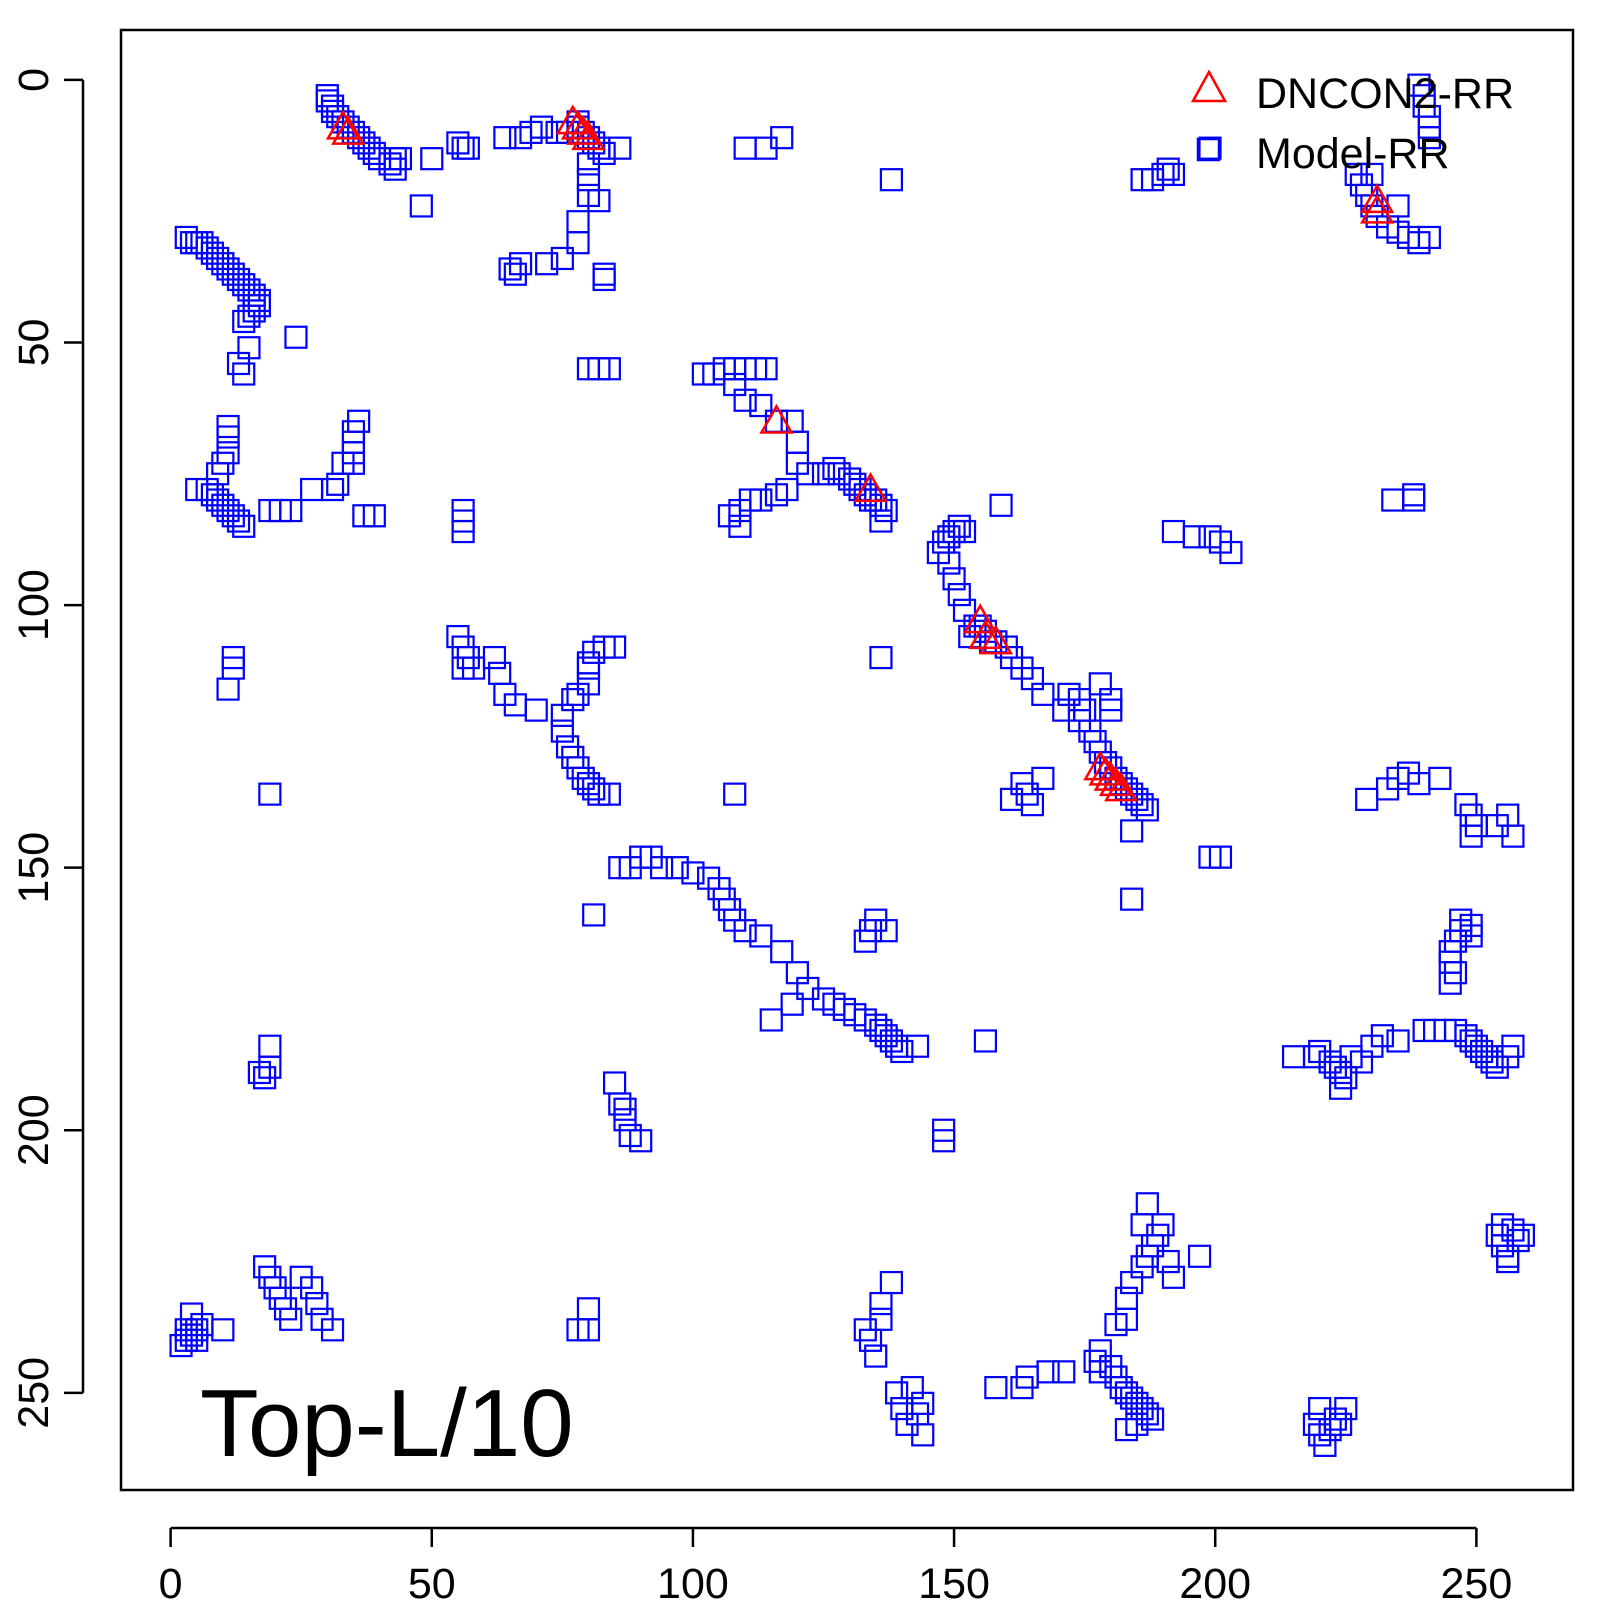 The image size is (1600, 1600). What do you see at coordinates (693, 1580) in the screenshot?
I see `x-tick-label: 100` at bounding box center [693, 1580].